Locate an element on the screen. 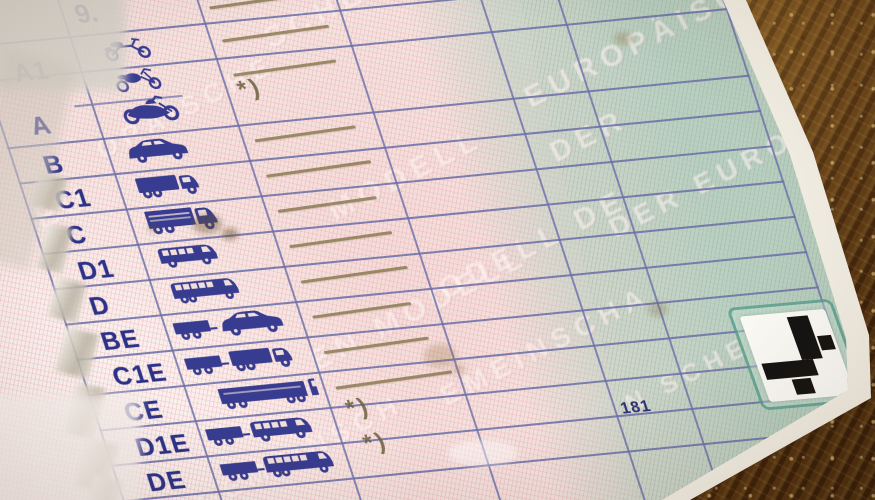  small-truck-with-trailer-icon is located at coordinates (238, 361).